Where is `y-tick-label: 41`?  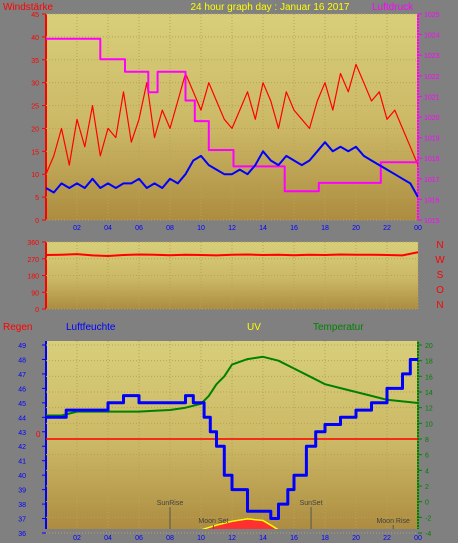
y-tick-label: 41 is located at coordinates (22, 462).